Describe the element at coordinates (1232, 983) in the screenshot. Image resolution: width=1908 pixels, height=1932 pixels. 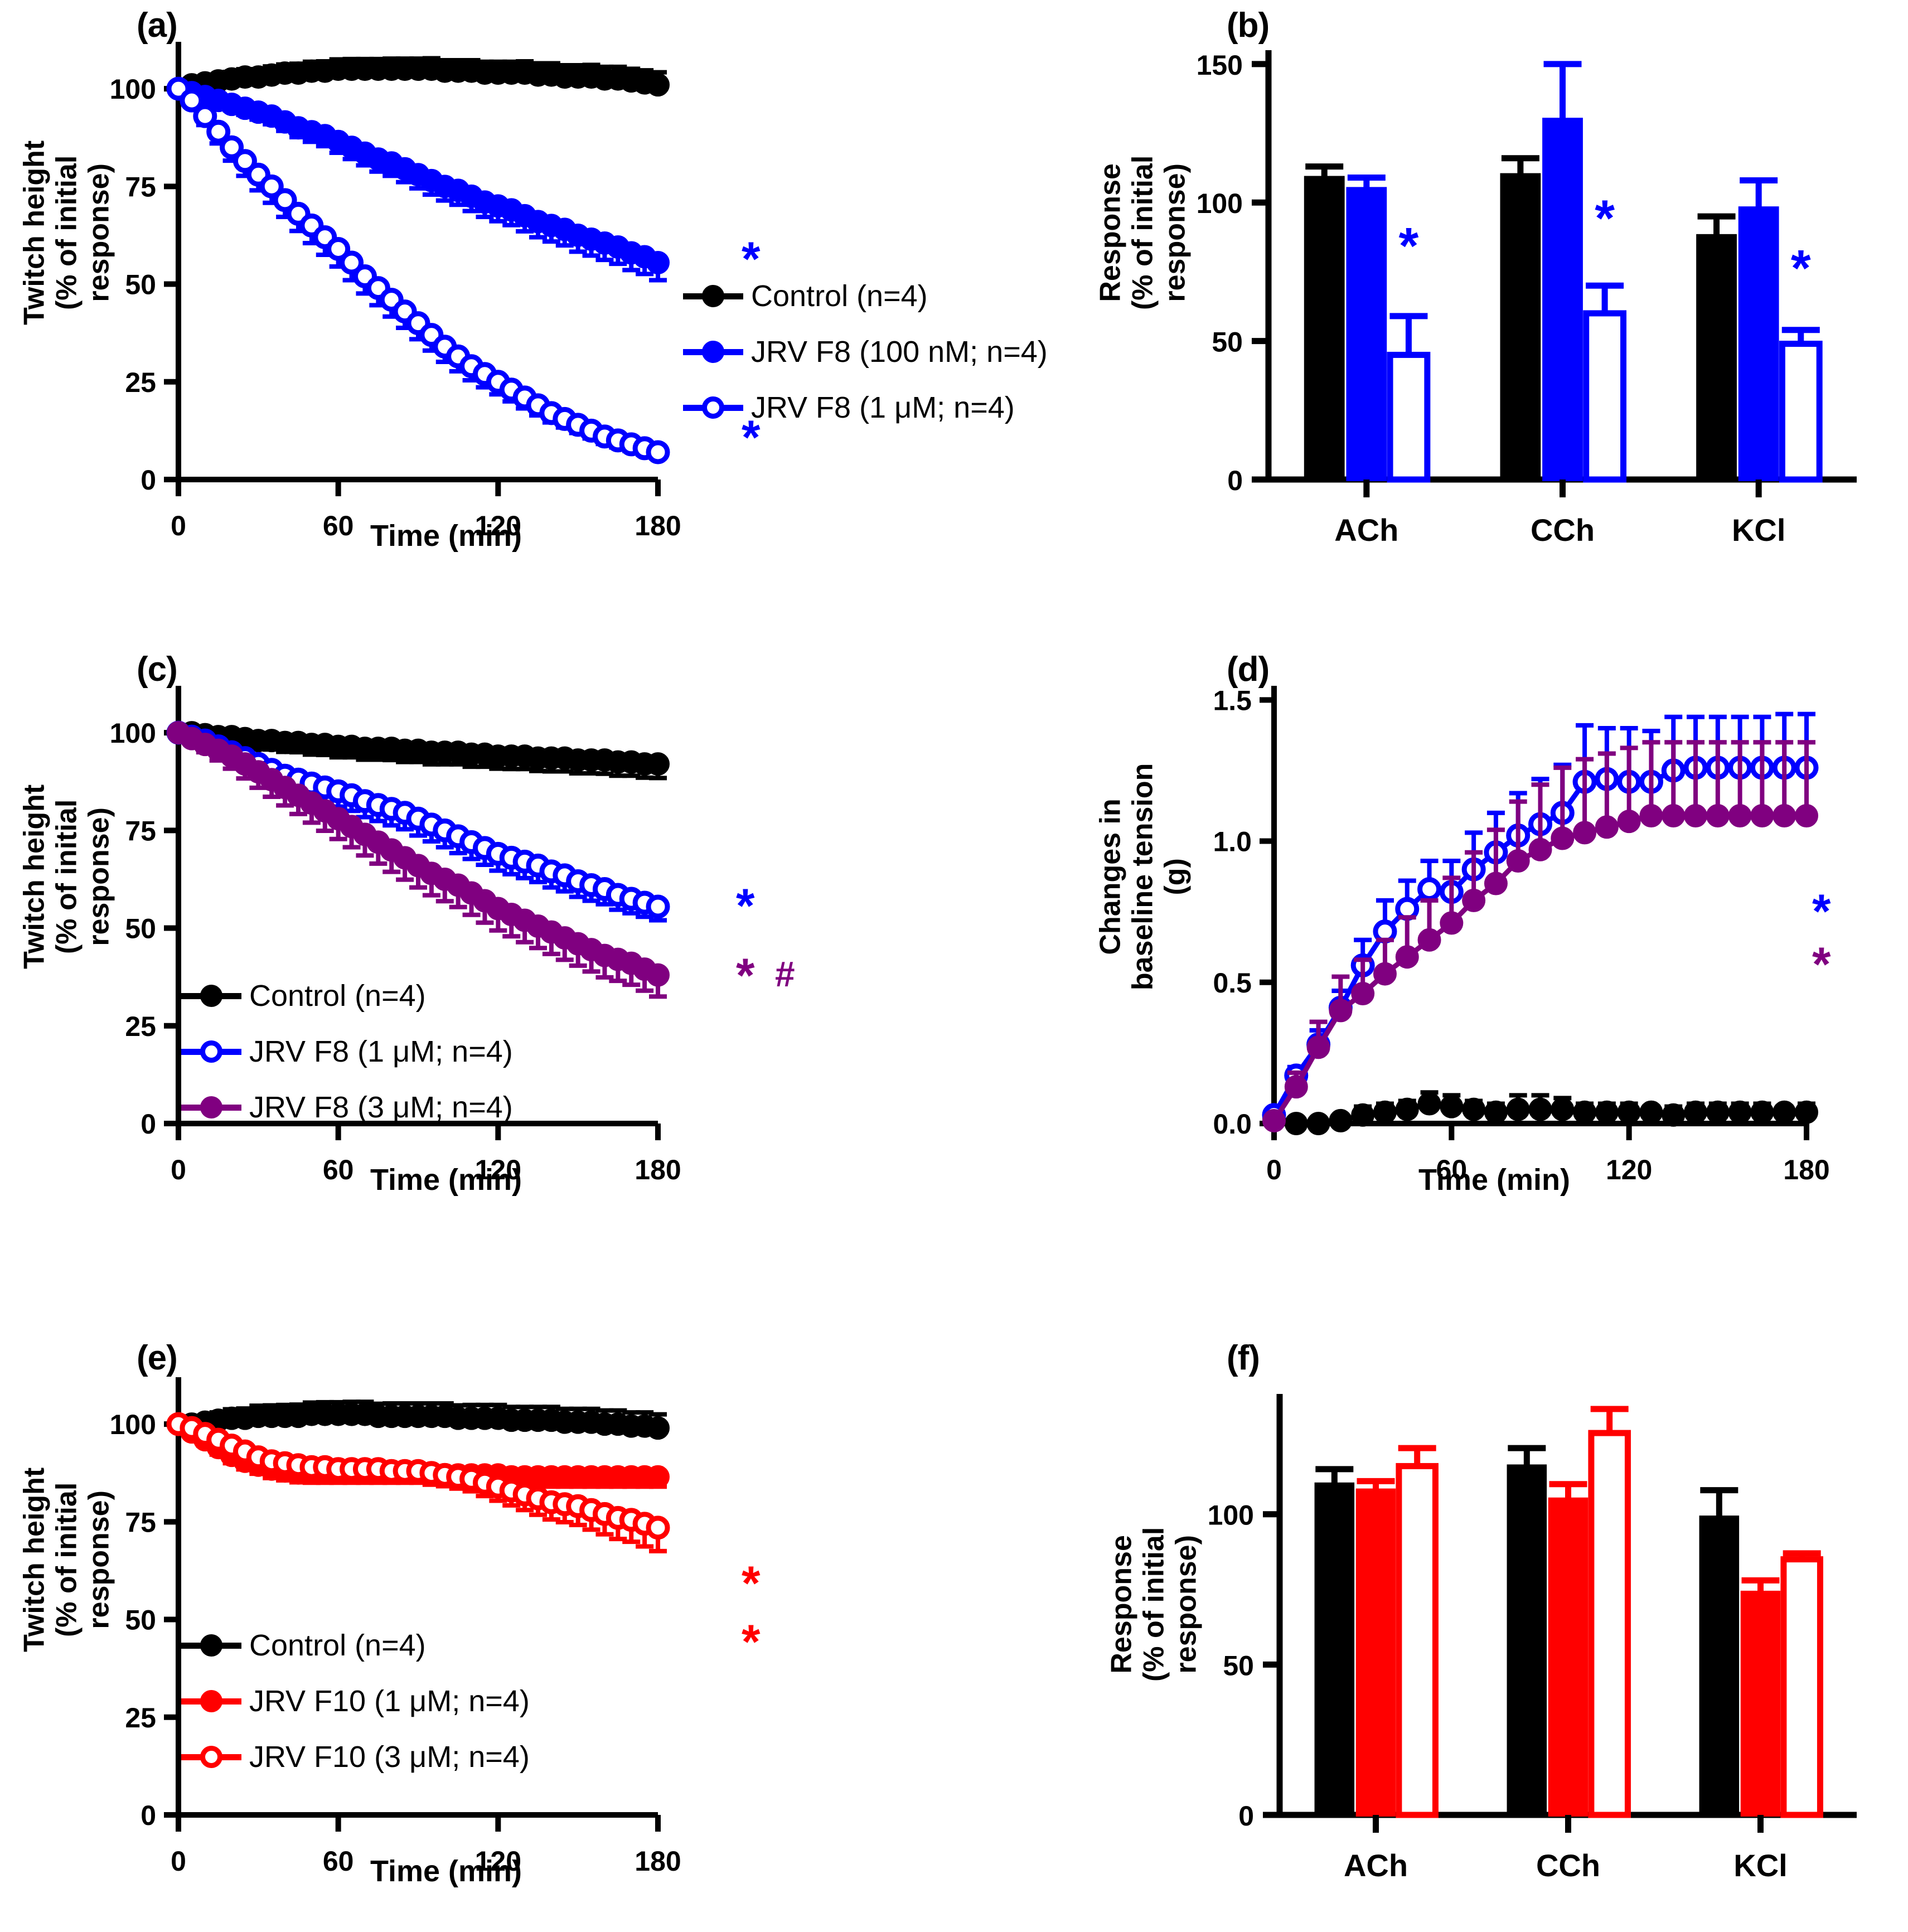
I see `svg-text: 0.5` at that location.